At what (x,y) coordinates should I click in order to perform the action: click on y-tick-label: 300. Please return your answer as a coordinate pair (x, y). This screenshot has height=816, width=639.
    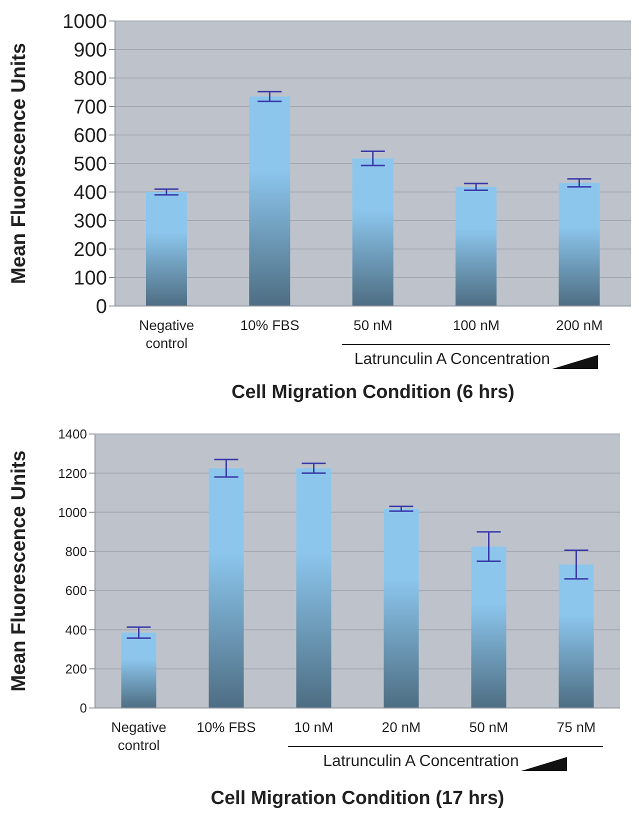
    Looking at the image, I should click on (90, 221).